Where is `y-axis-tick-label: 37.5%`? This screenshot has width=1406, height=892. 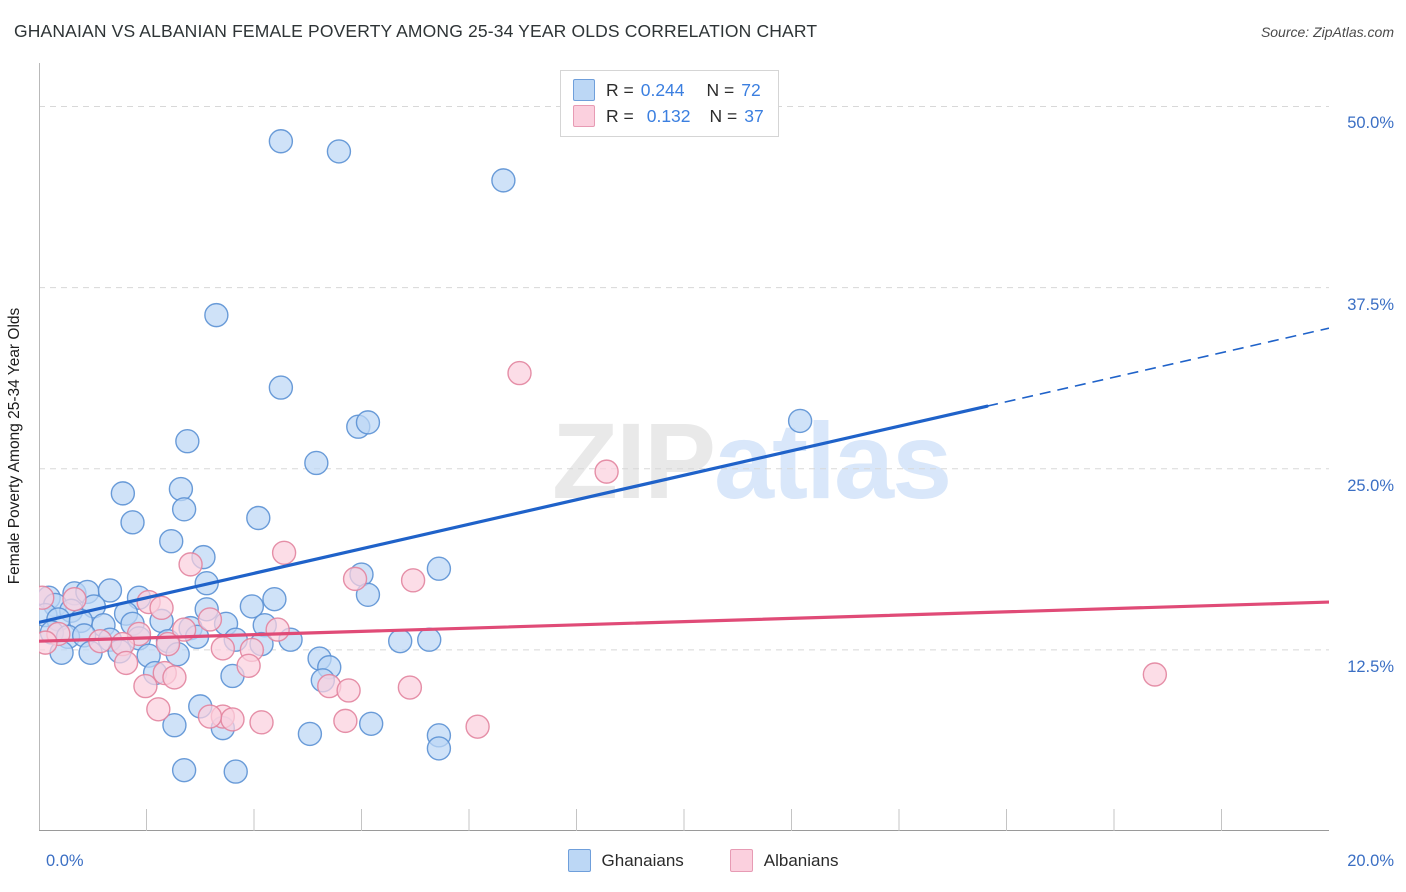
y-axis-tick-label: 37.5% is located at coordinates (1370, 304).